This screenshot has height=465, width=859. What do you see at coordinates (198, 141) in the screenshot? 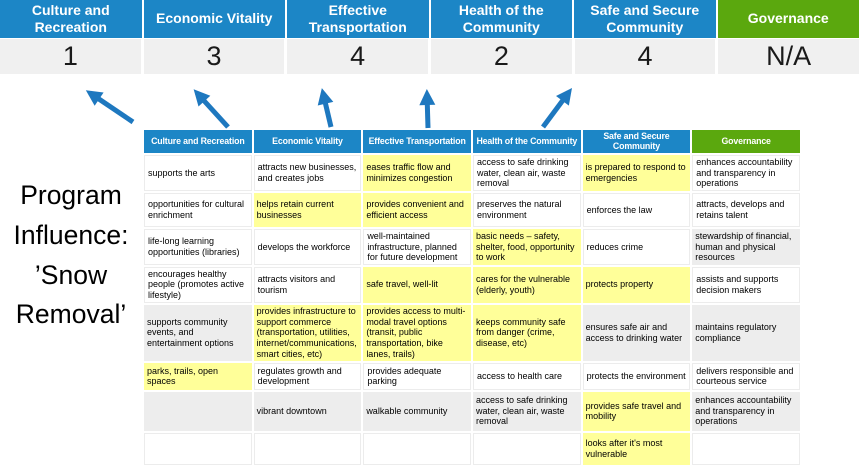
I see `matrix-header-culture-and-recreation: Culture and Recreation` at bounding box center [198, 141].